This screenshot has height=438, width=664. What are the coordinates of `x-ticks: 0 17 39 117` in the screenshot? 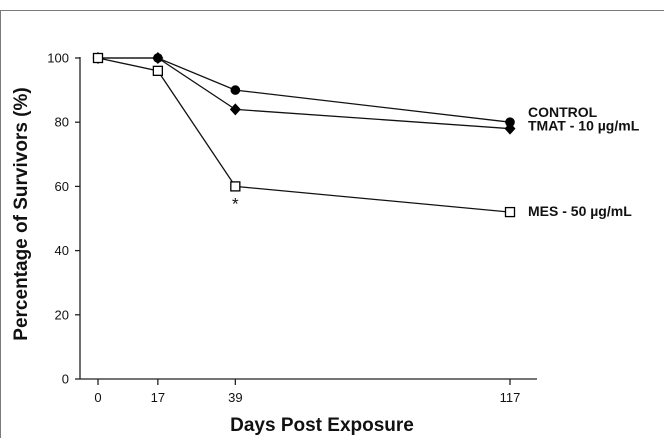 It's located at (307, 392).